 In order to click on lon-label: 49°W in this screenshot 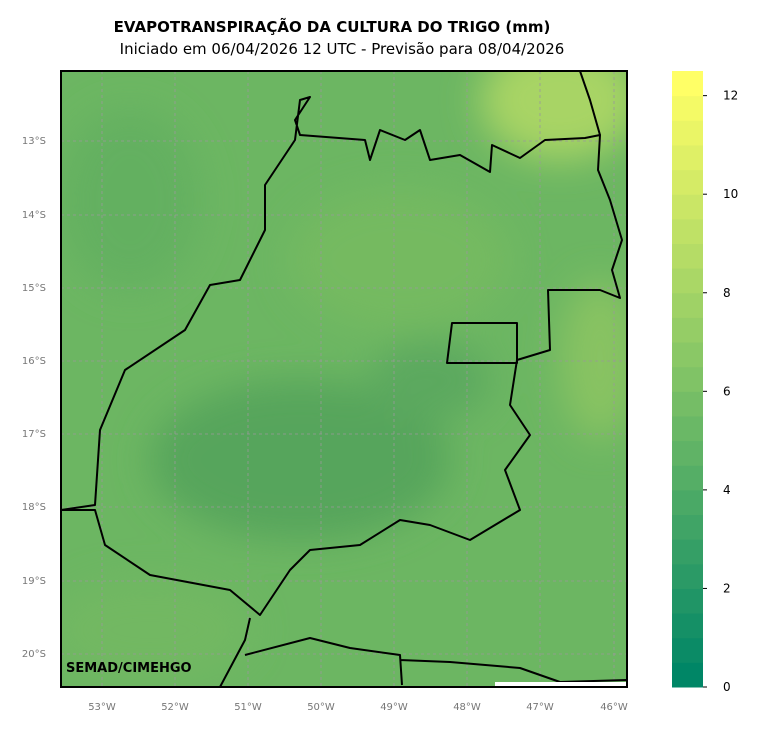, I will do `click(394, 707)`.